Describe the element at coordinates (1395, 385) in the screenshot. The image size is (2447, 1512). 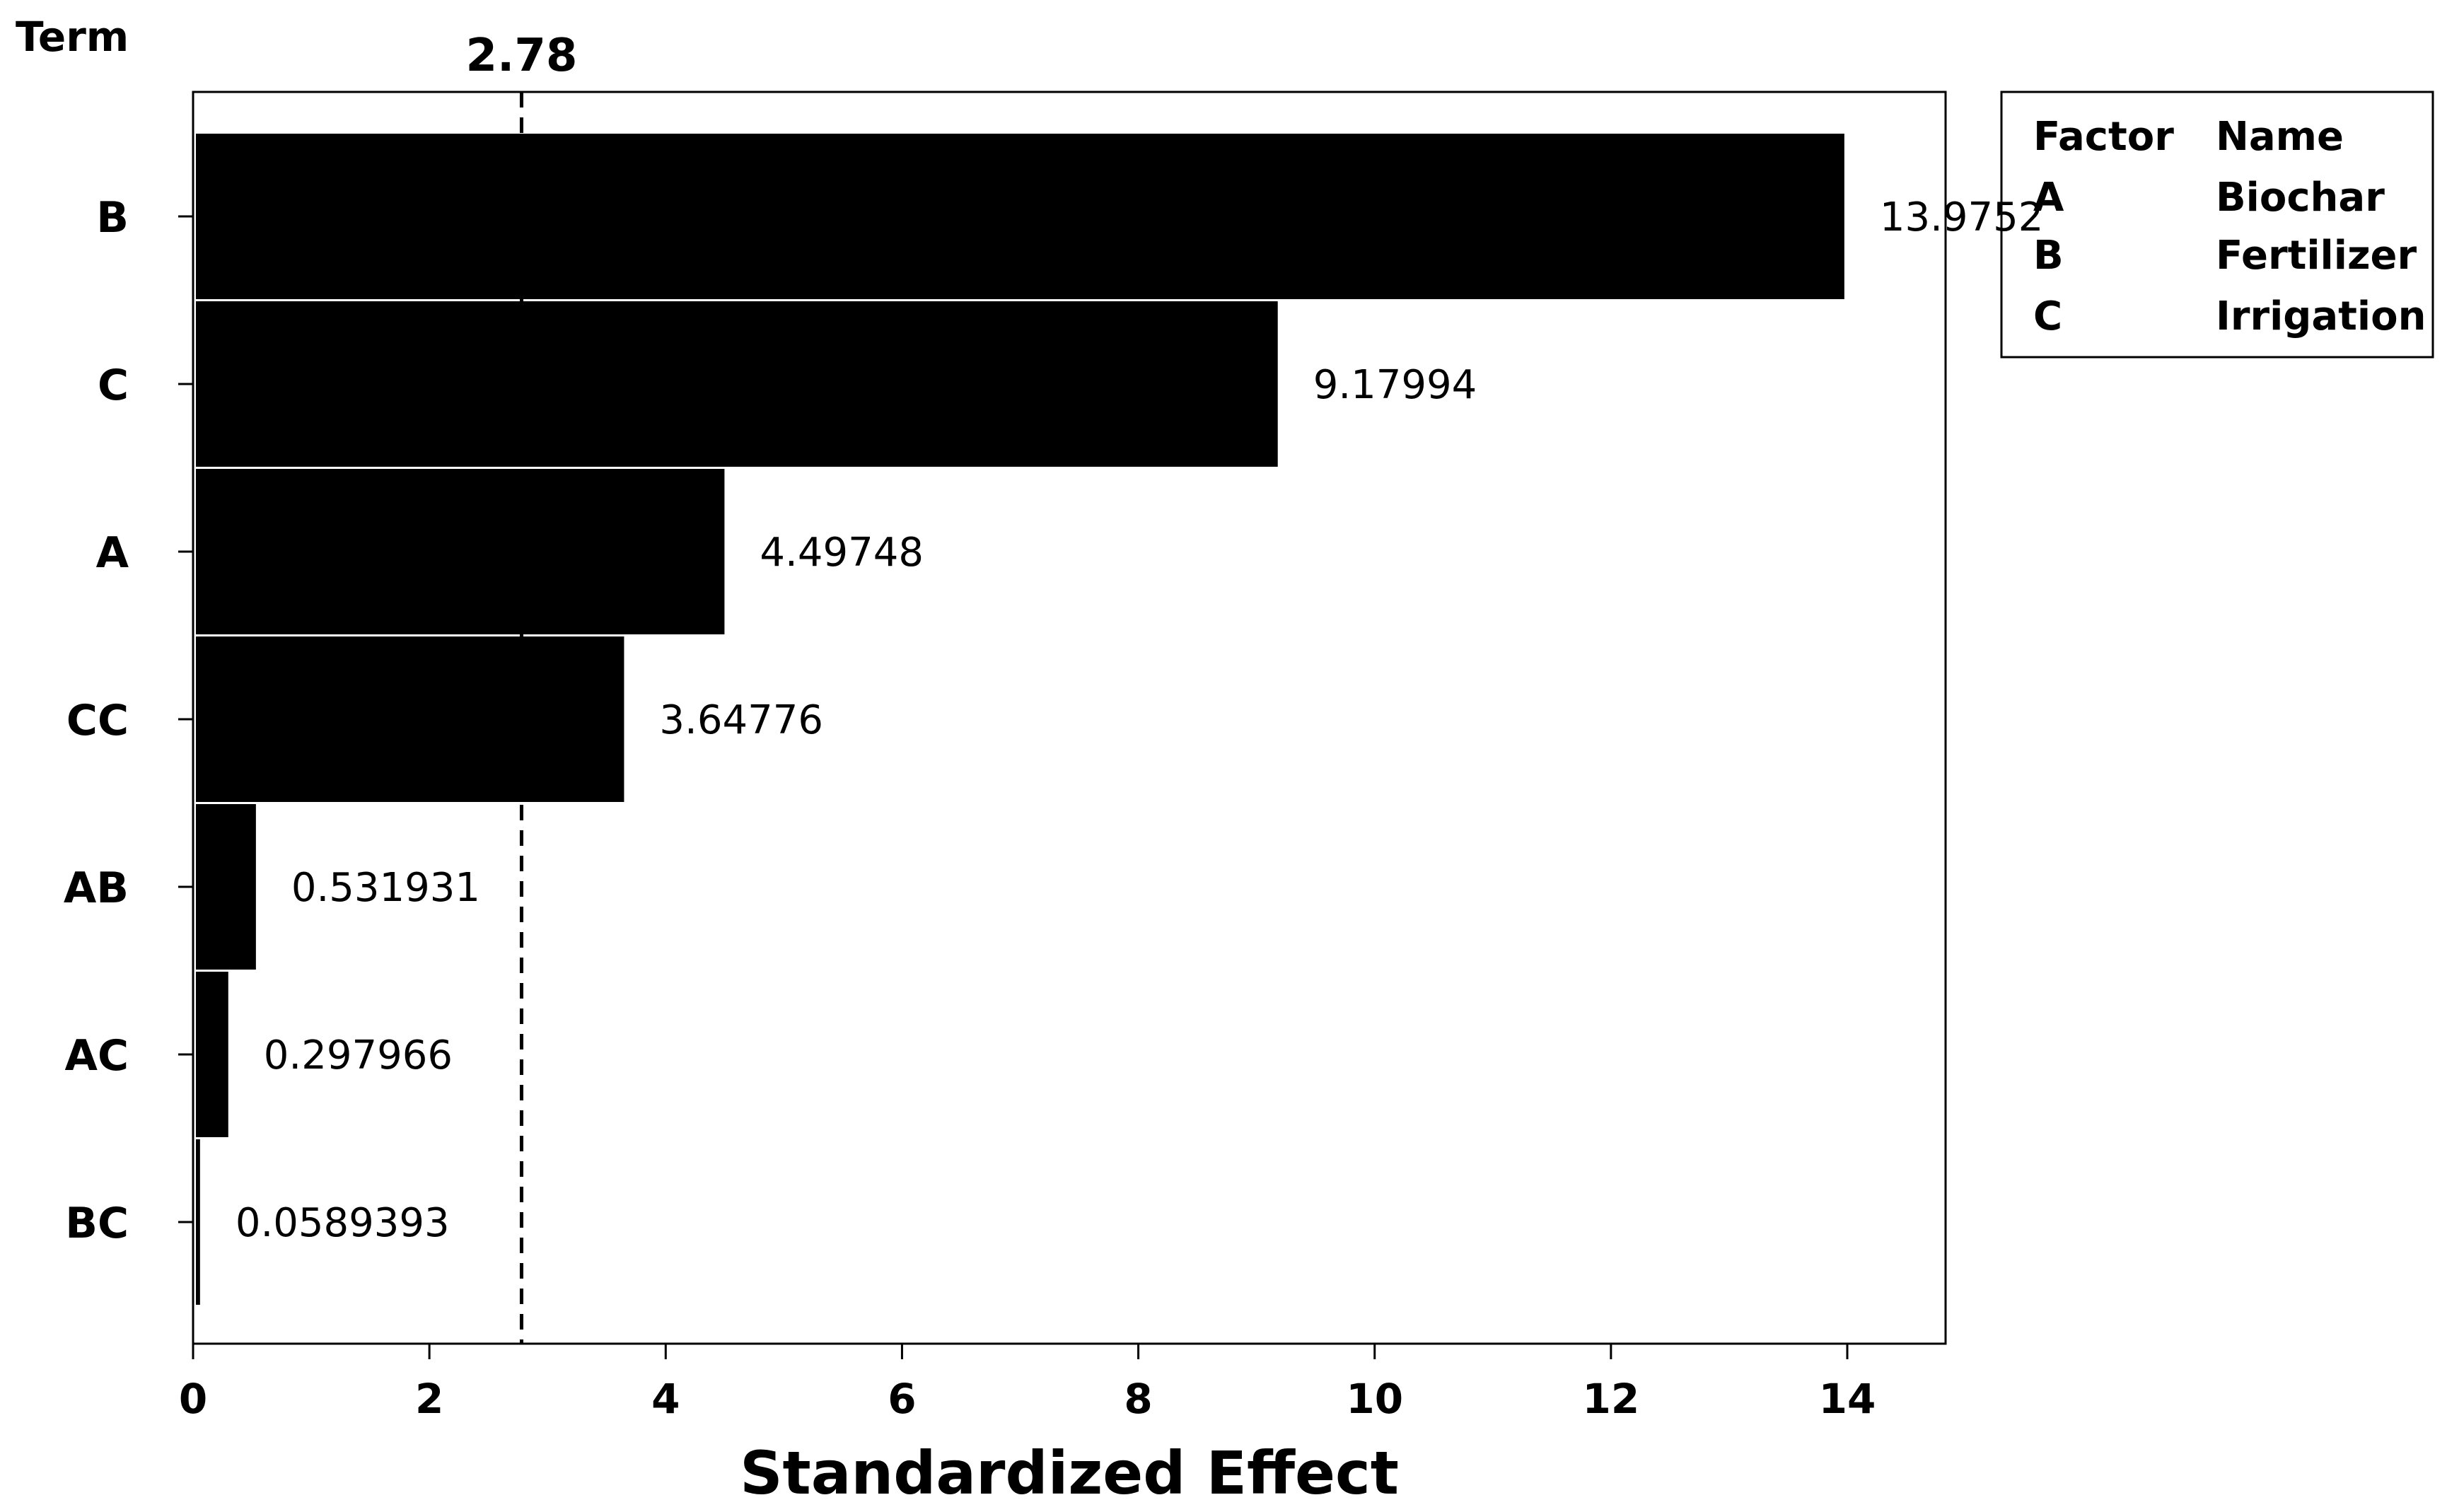
I see `value-label-c: 9.17994` at that location.